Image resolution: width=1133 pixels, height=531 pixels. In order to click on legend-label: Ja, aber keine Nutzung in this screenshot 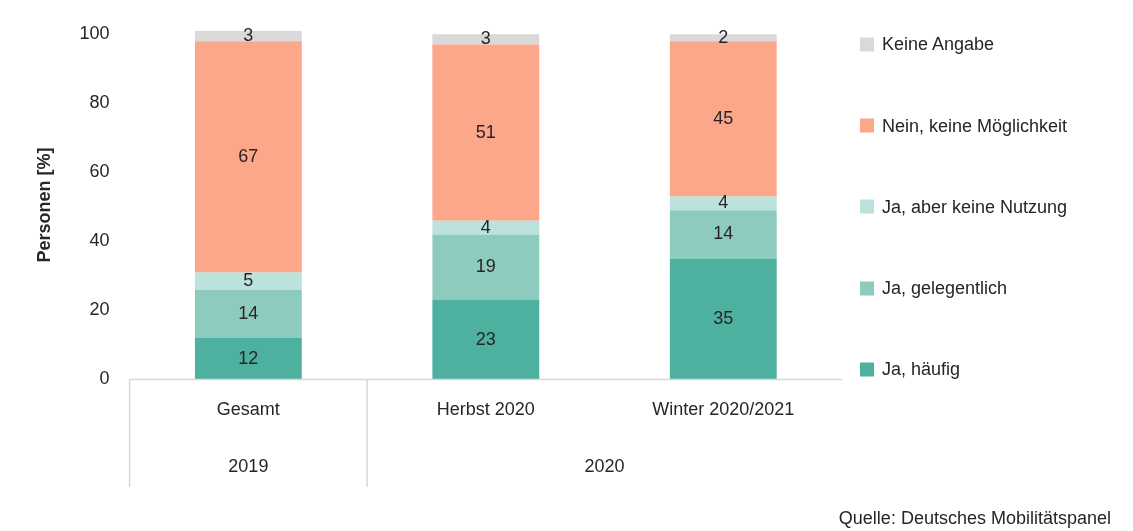, I will do `click(975, 207)`.